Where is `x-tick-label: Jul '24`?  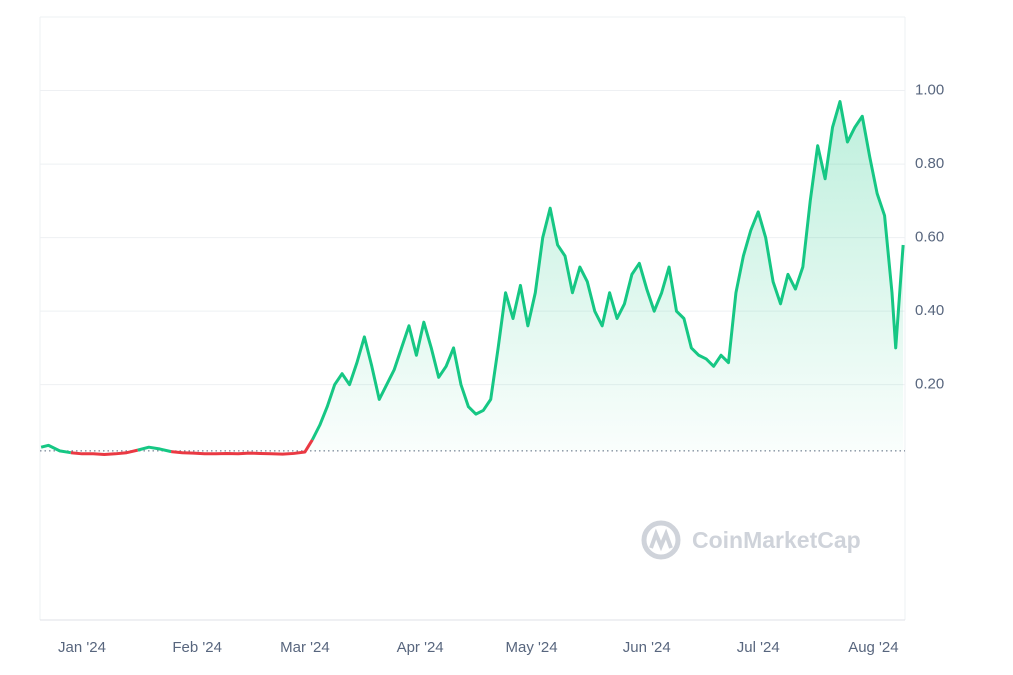 x-tick-label: Jul '24 is located at coordinates (758, 647).